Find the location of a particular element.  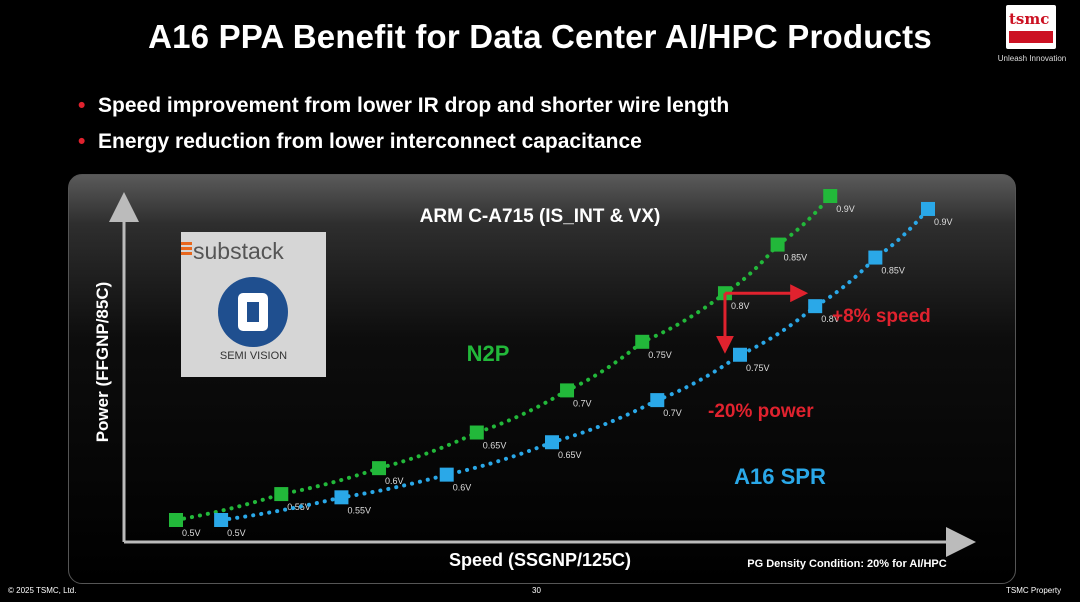

x-axis-label: Speed (SSGNP/125C) is located at coordinates (540, 560).